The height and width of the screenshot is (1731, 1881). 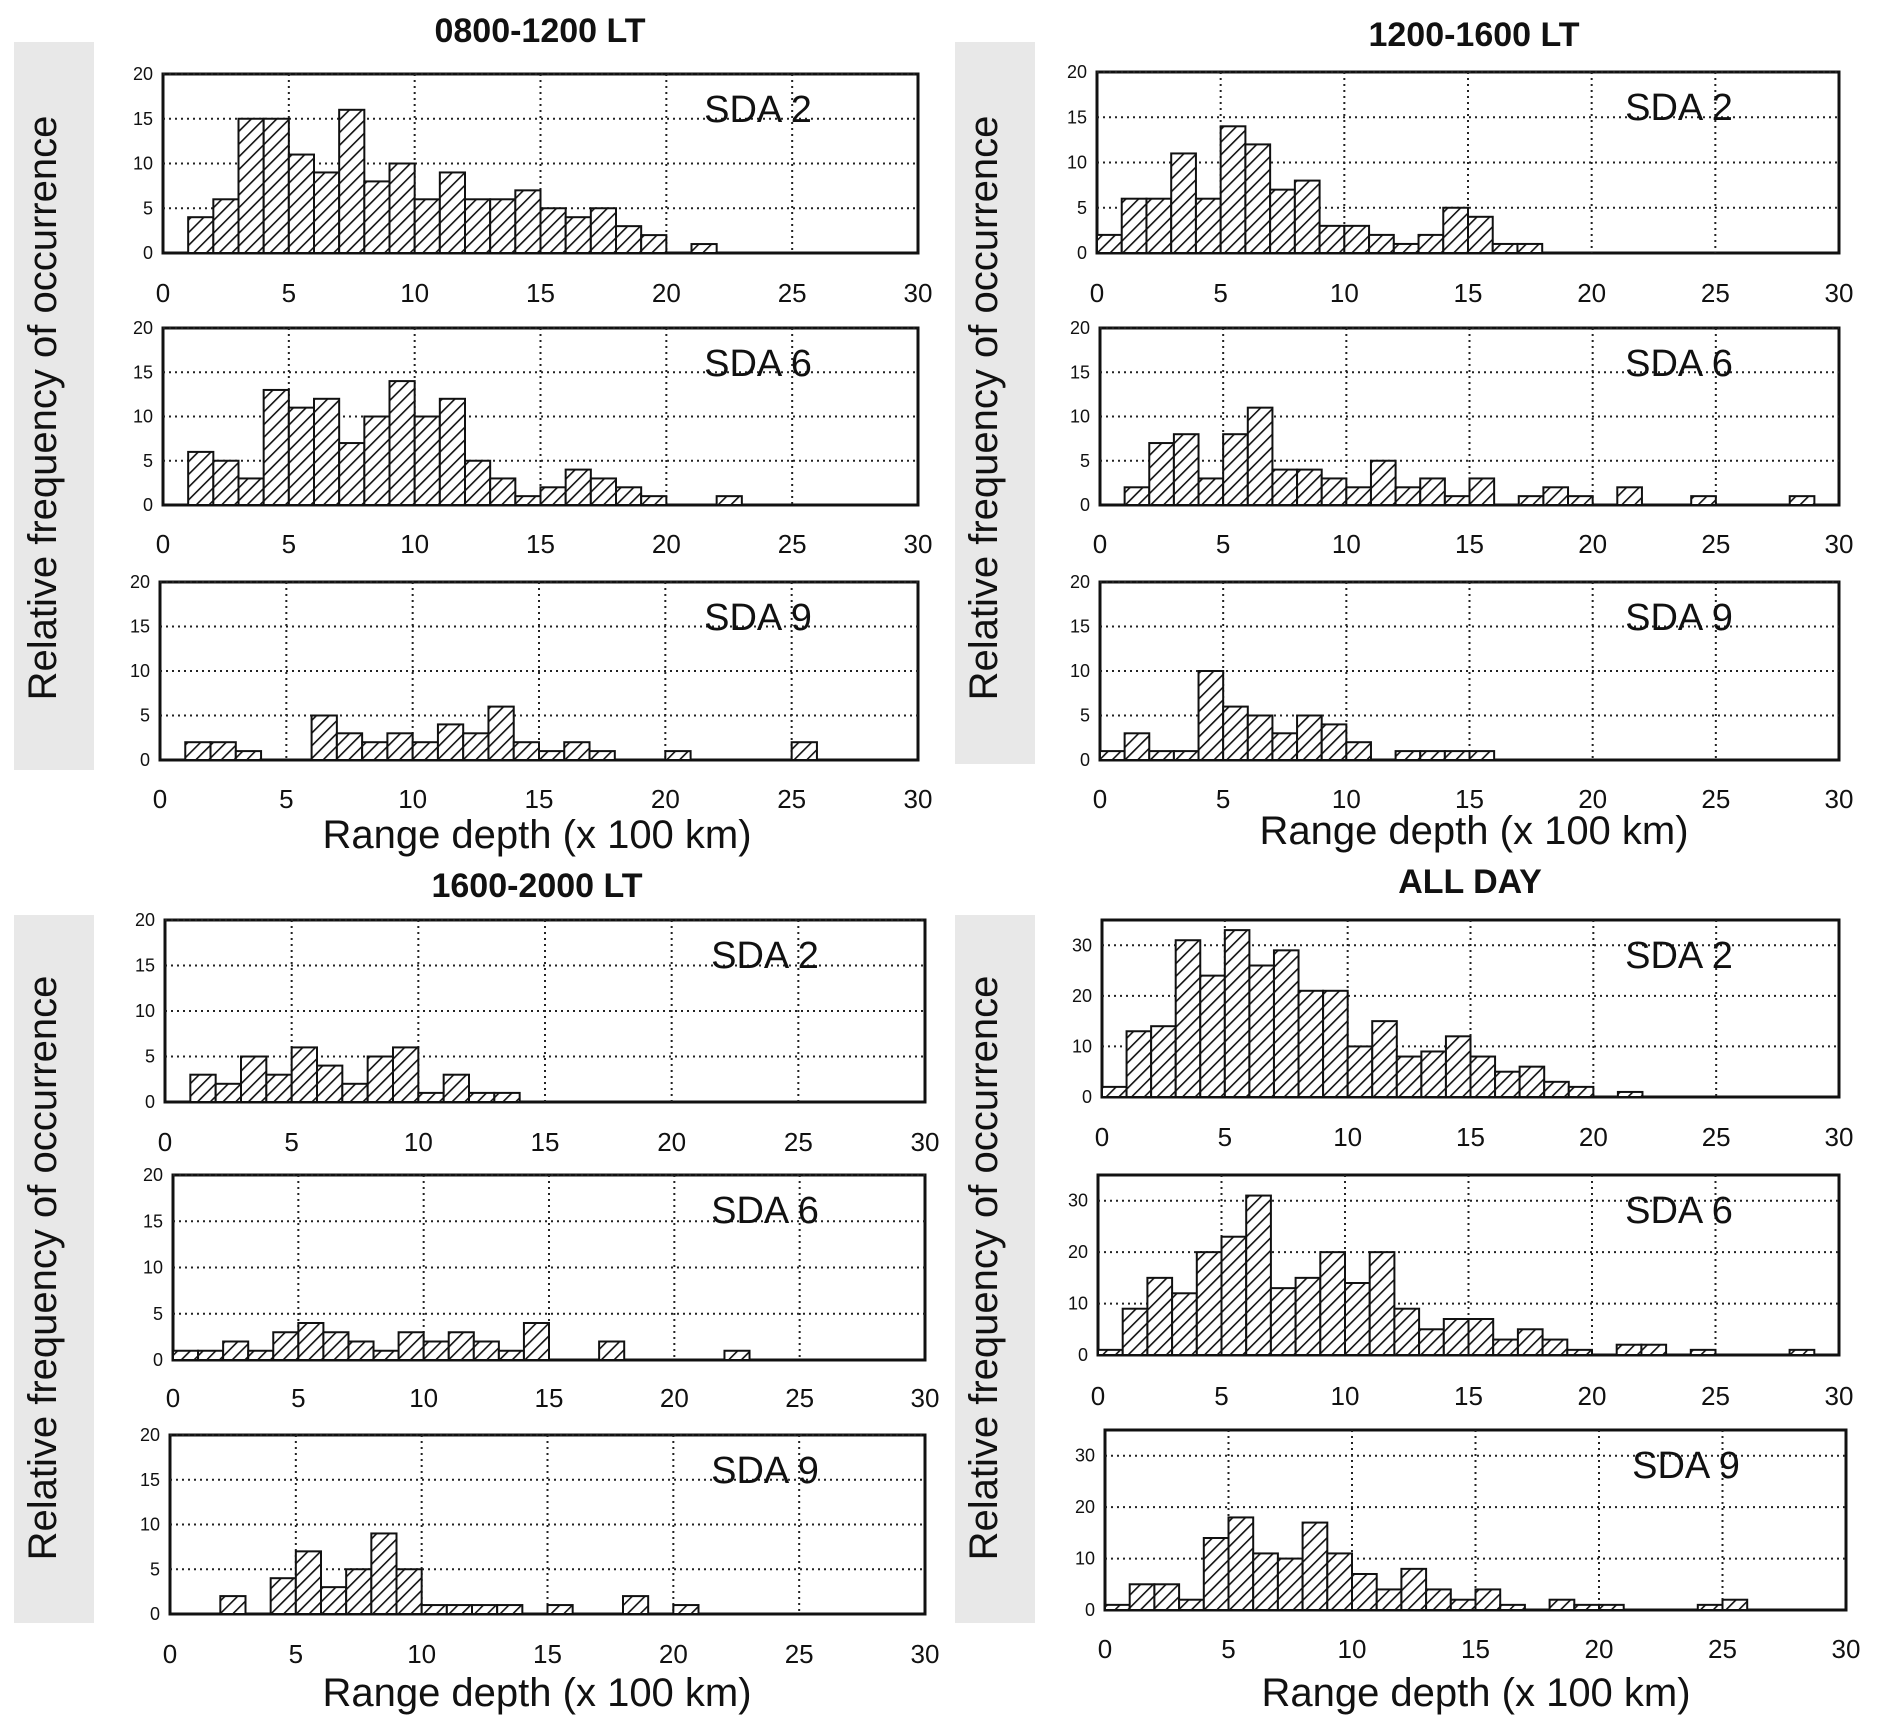 I want to click on y-axis-label: Relative frequency of occurrence, so click(x=43, y=408).